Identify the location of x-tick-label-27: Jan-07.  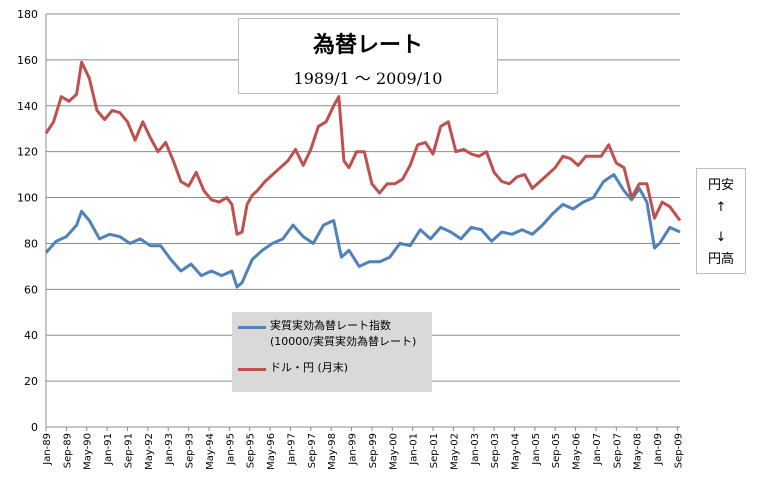
(597, 449).